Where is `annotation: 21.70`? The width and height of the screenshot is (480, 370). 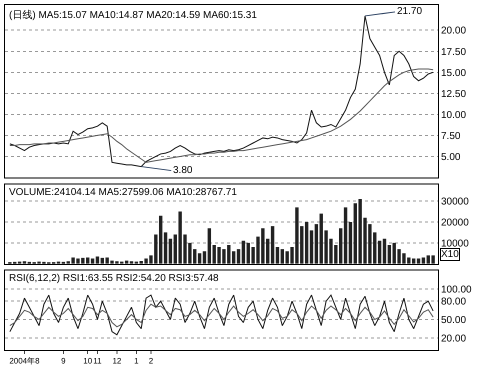
annotation: 21.70 is located at coordinates (409, 11).